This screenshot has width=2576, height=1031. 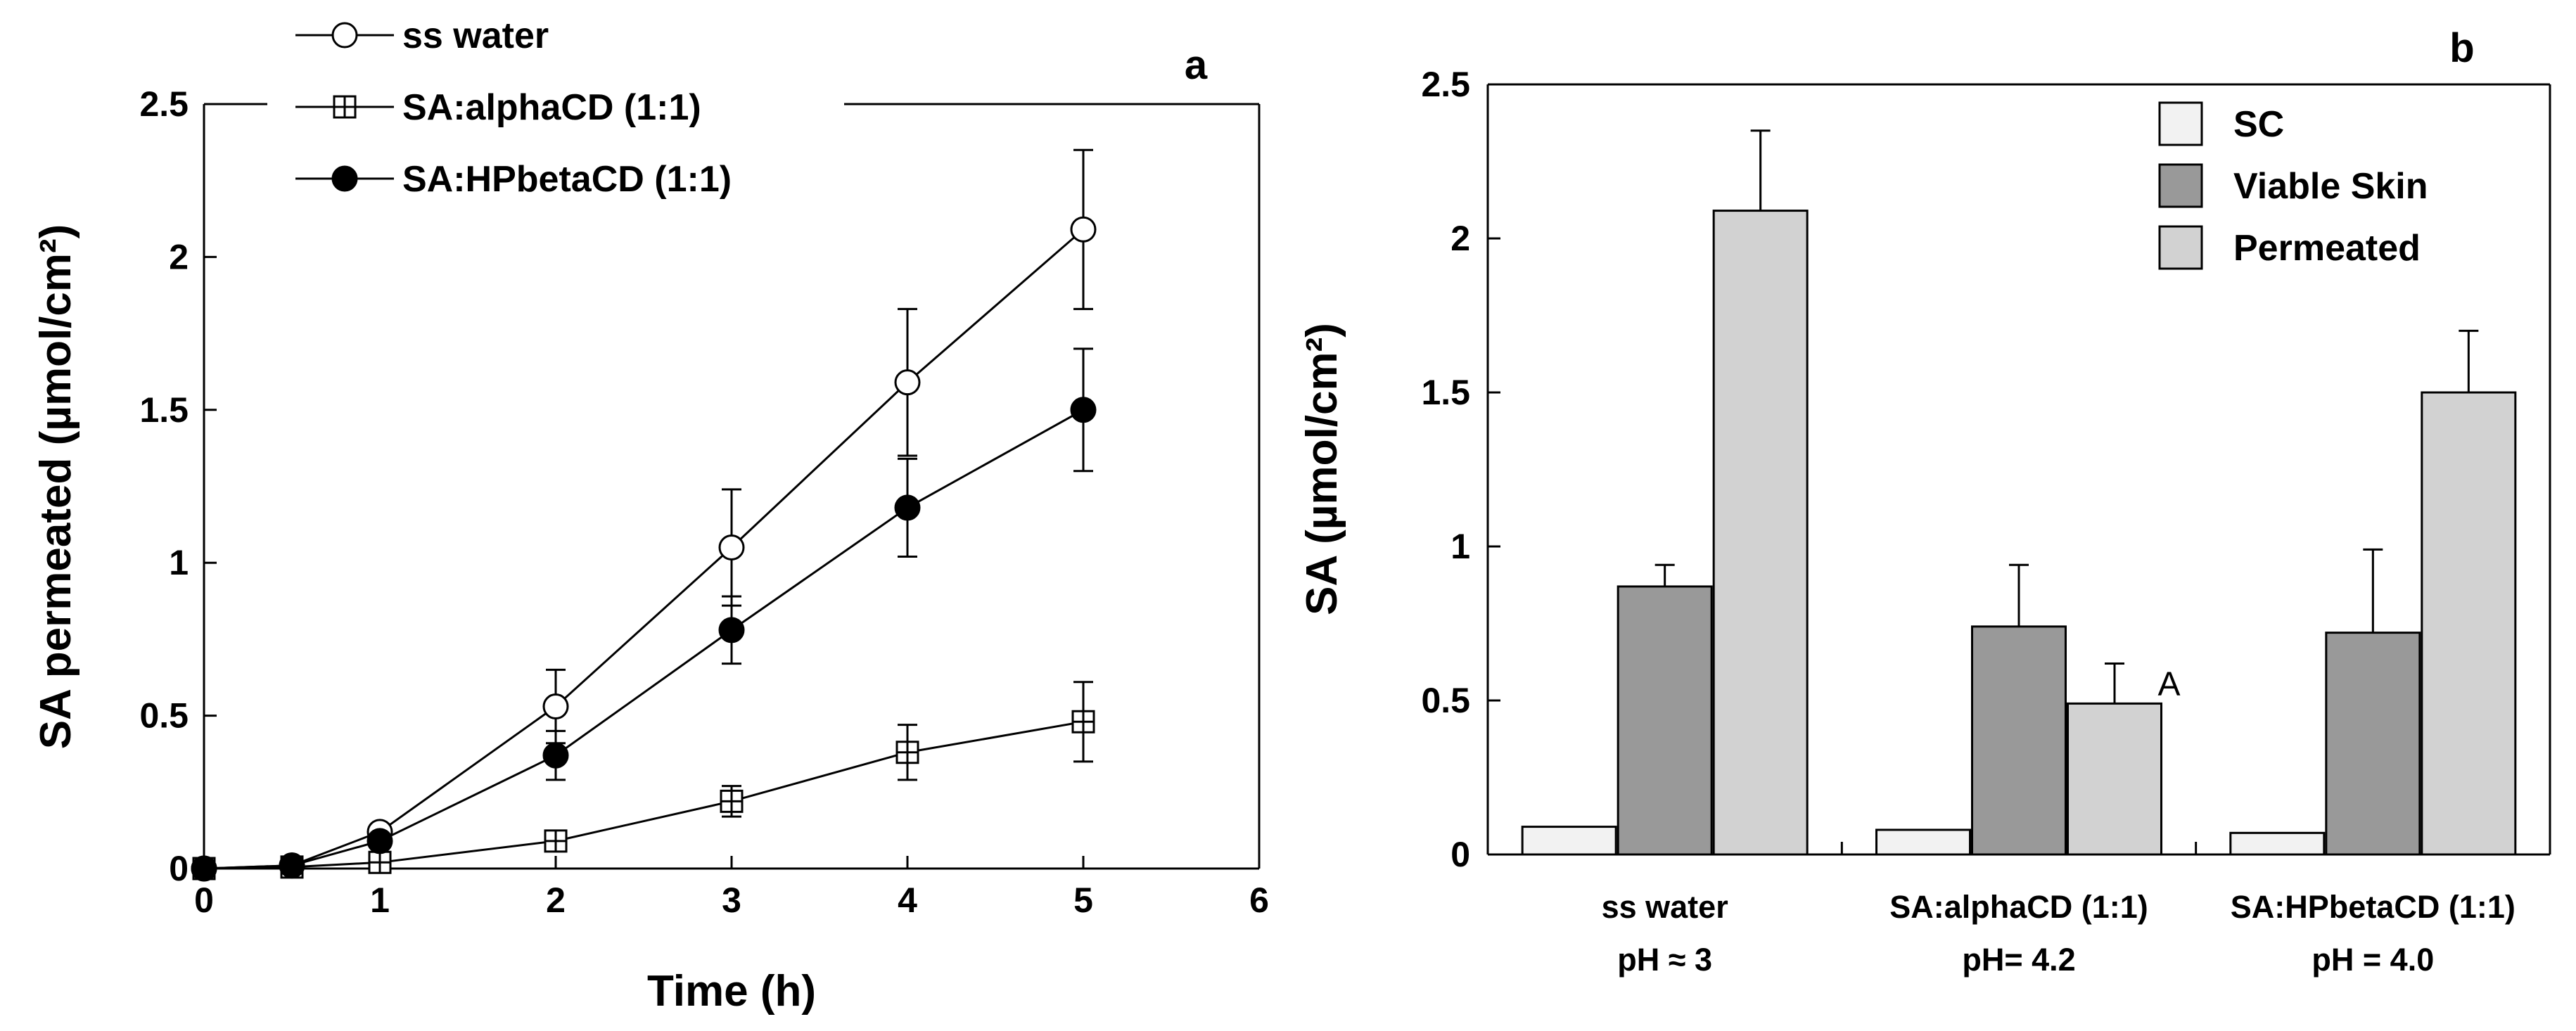 I want to click on b-category-sublabel: pH ≈ 3, so click(x=1664, y=960).